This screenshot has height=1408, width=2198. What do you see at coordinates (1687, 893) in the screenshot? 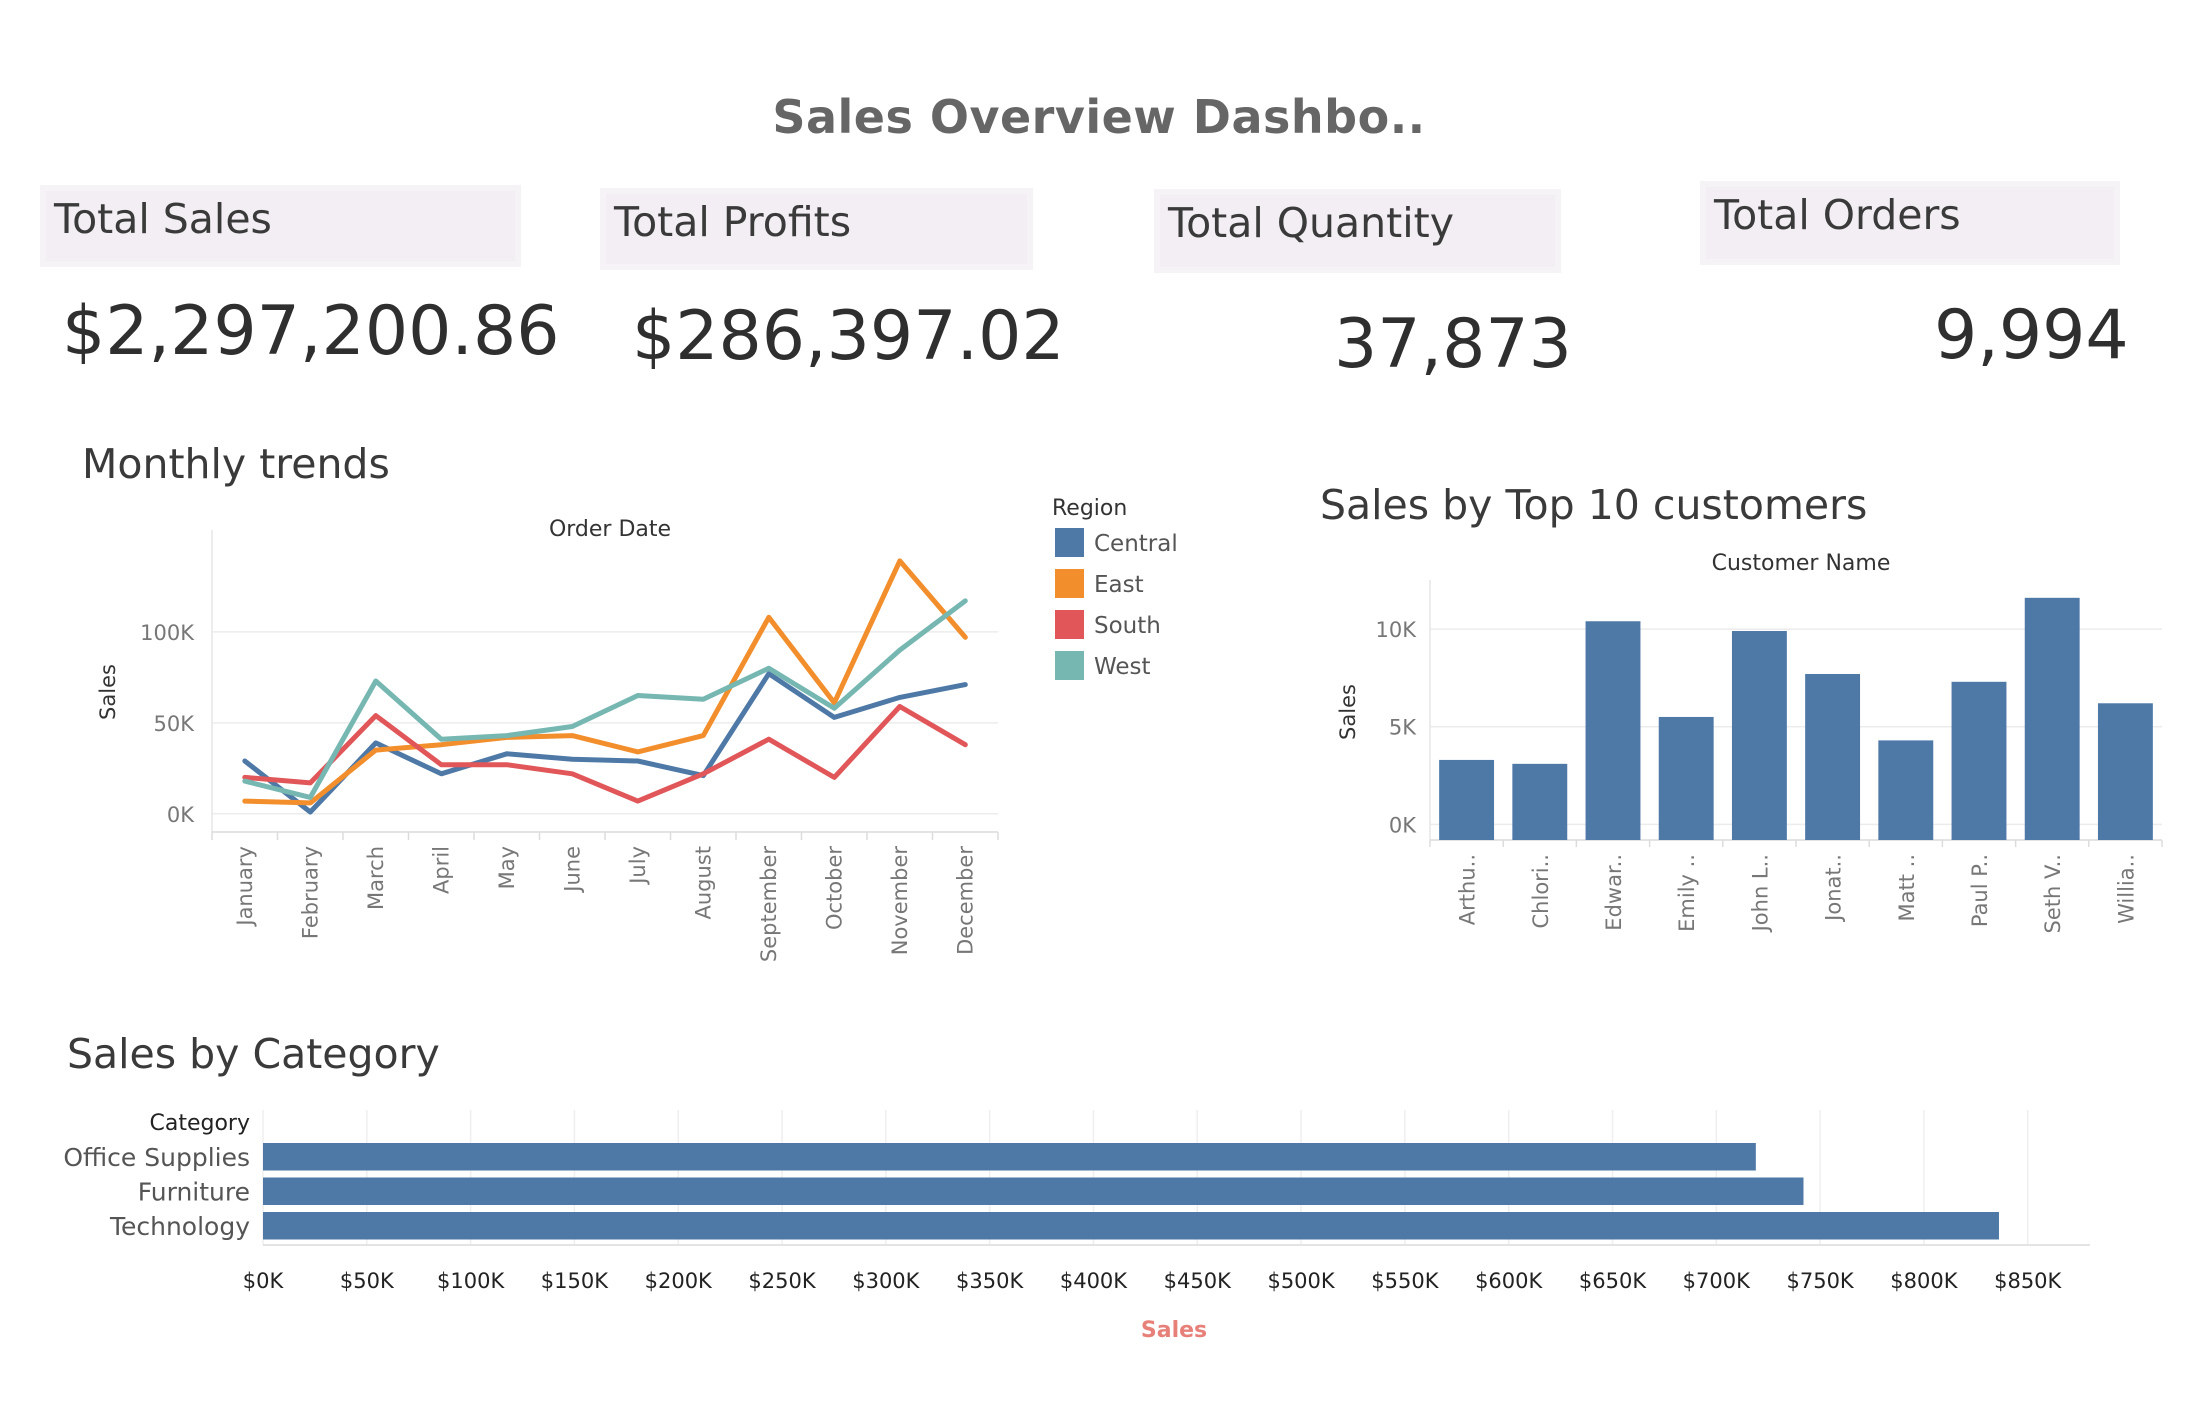
I see `customer-x-tick-label: Emily ..` at bounding box center [1687, 893].